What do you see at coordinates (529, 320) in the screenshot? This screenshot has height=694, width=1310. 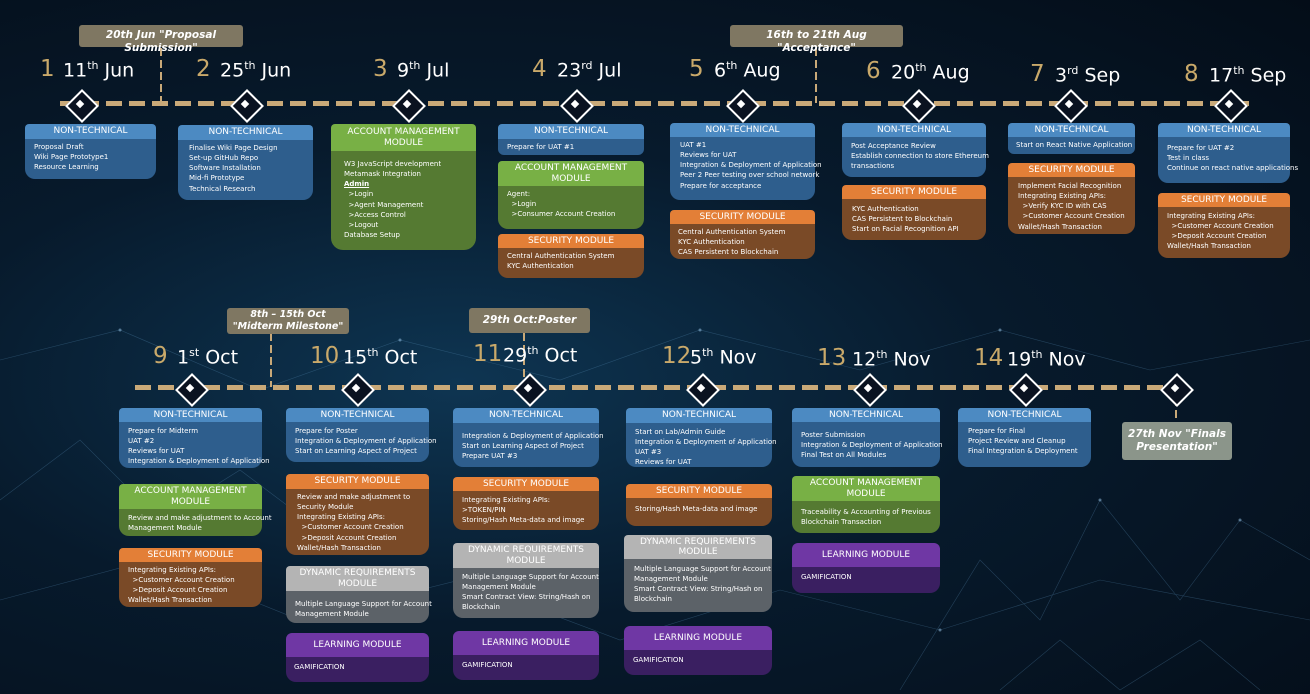 I see `annotation-poster: 29th Oct:Poster` at bounding box center [529, 320].